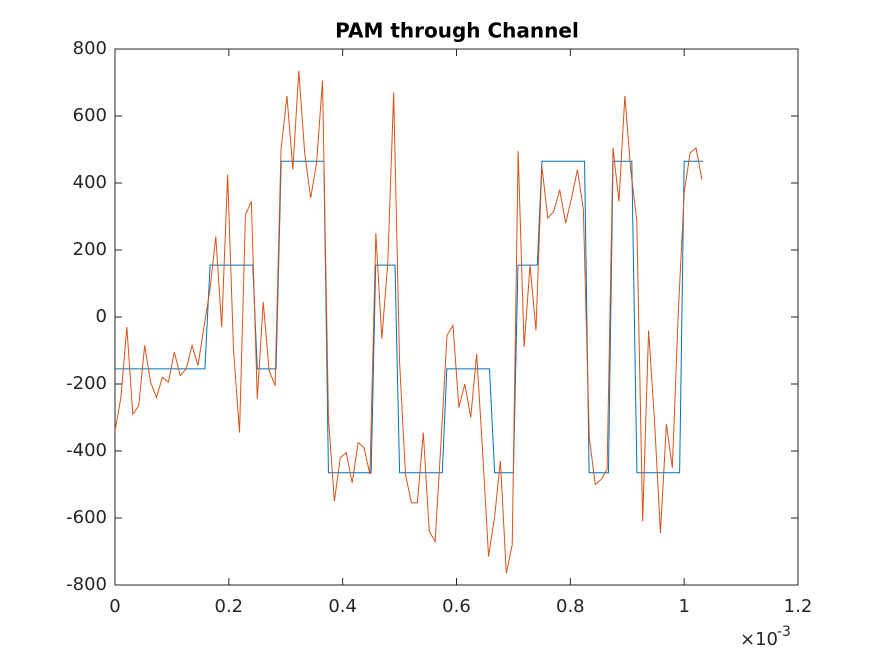  What do you see at coordinates (86, 383) in the screenshot?
I see `y-tick-label: -200` at bounding box center [86, 383].